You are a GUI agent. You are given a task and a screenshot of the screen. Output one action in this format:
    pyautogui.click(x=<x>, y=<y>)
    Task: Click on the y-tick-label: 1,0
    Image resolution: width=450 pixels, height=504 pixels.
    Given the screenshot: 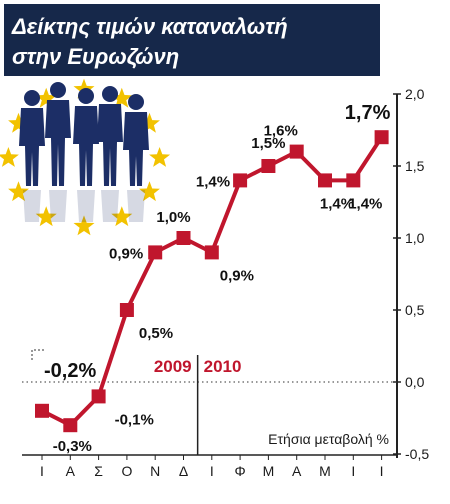 What is the action you would take?
    pyautogui.click(x=415, y=238)
    